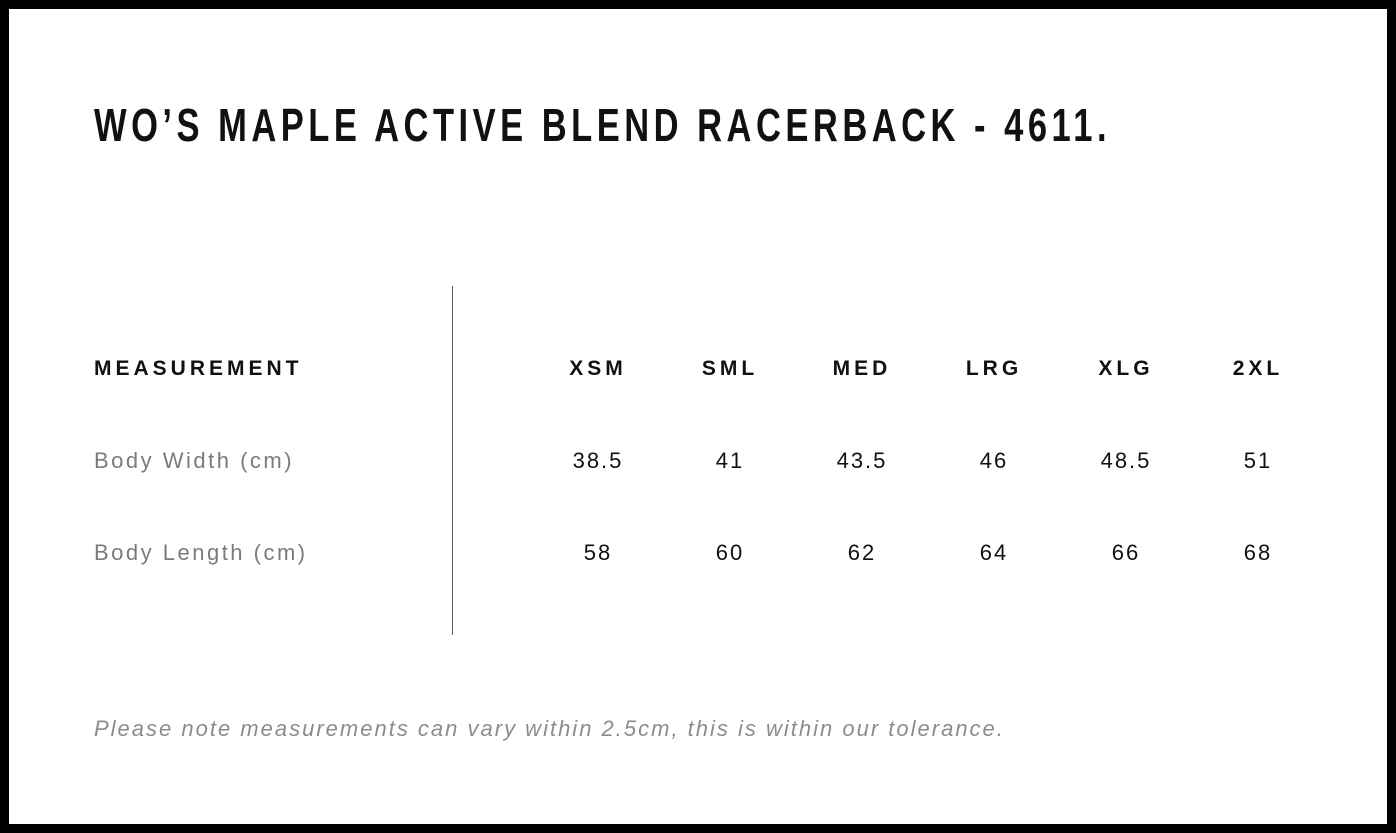 Image resolution: width=1396 pixels, height=833 pixels. Describe the element at coordinates (598, 368) in the screenshot. I see `column-header-xsm: XSM` at that location.